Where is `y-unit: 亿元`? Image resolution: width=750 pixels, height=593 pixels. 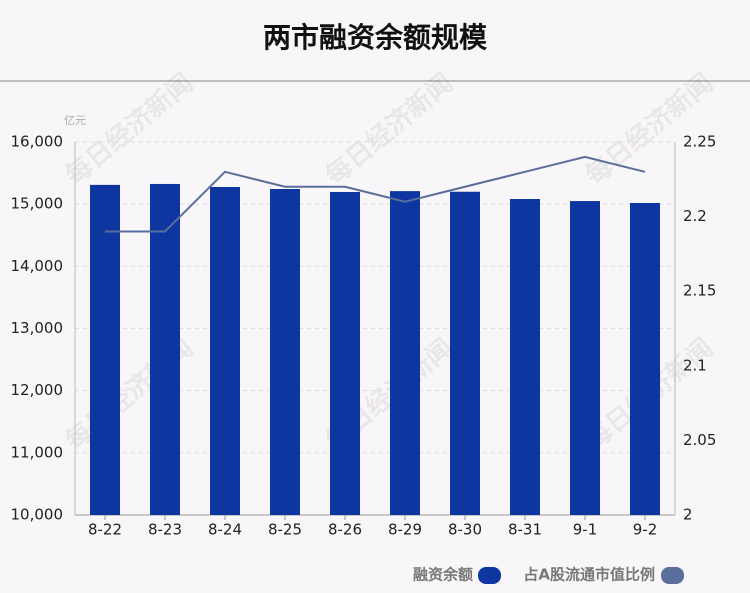 y-unit: 亿元 is located at coordinates (75, 120).